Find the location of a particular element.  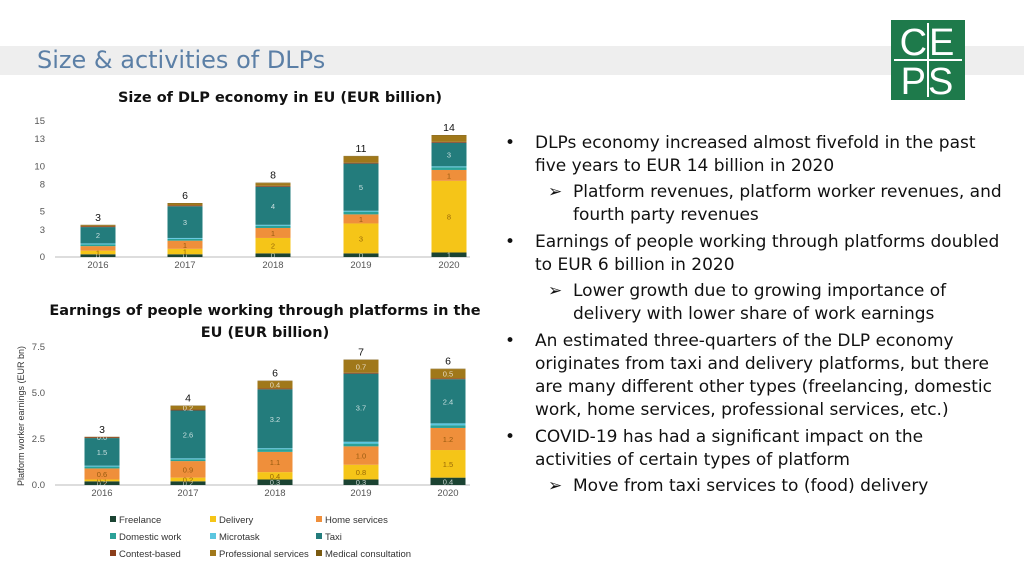

segment-label: 1.0 is located at coordinates (361, 456).